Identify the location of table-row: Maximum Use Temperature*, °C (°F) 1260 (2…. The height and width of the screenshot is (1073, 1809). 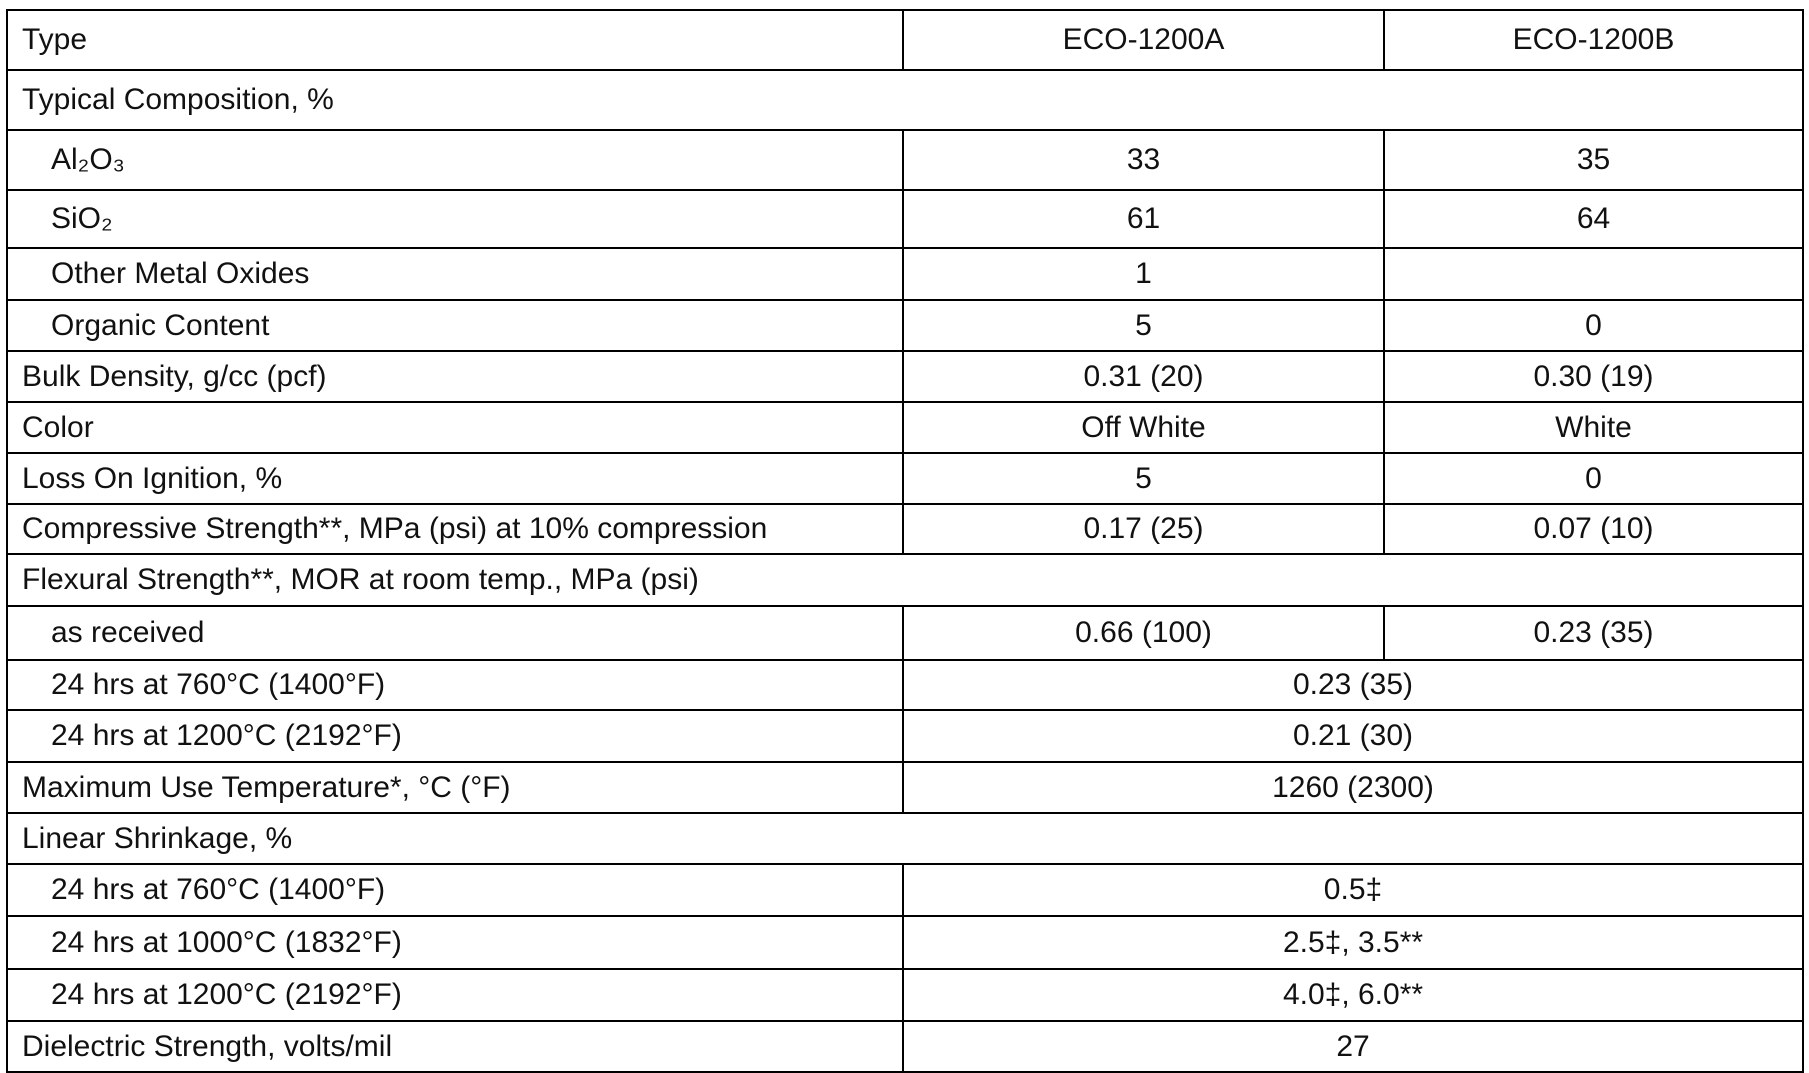
(905, 787).